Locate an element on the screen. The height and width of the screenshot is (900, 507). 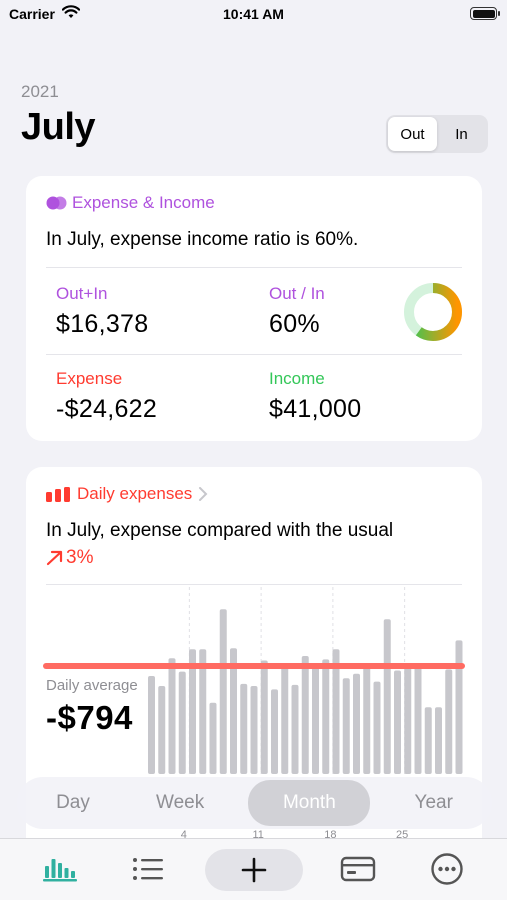
average-value: -$794 is located at coordinates (89, 717).